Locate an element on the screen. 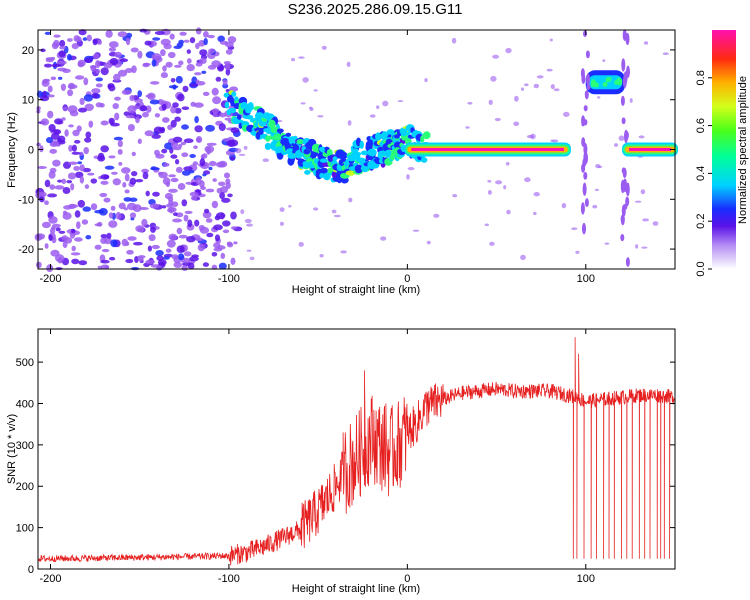  snr-ytick-label: 300 is located at coordinates (25, 446).